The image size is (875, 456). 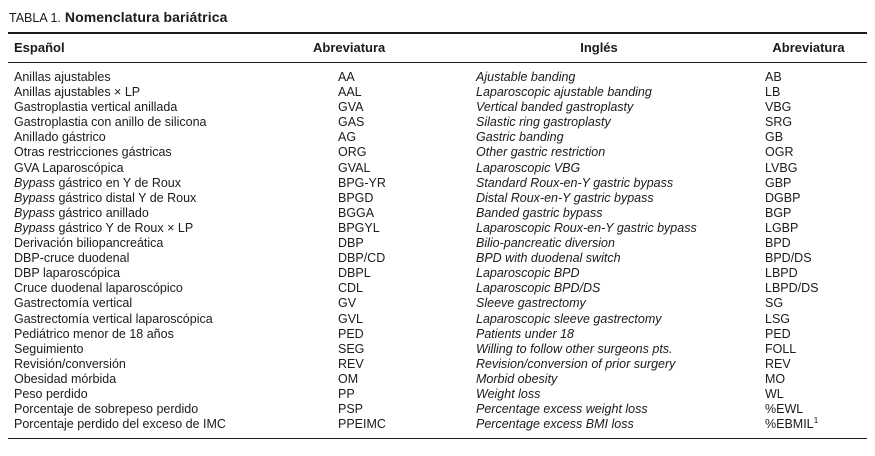 I want to click on cell-abreviatura-es: SEG, so click(x=351, y=348).